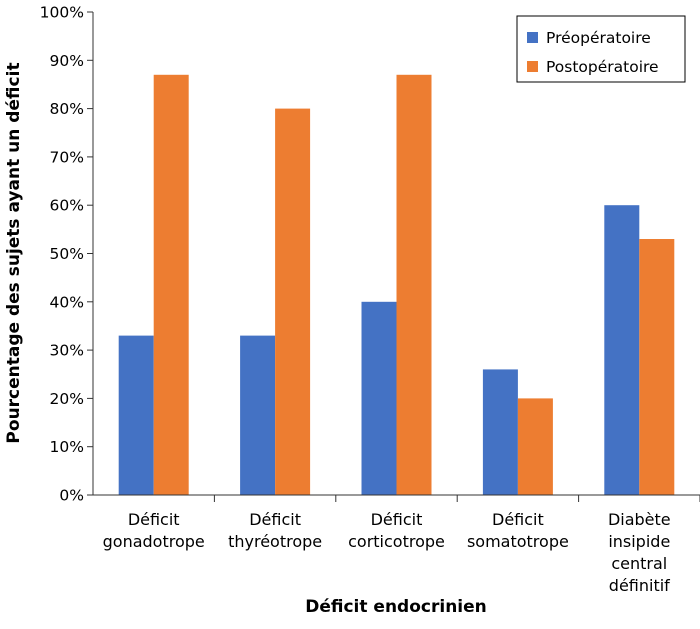 The image size is (700, 629). Describe the element at coordinates (67, 254) in the screenshot. I see `y-tick-label: 50%` at that location.